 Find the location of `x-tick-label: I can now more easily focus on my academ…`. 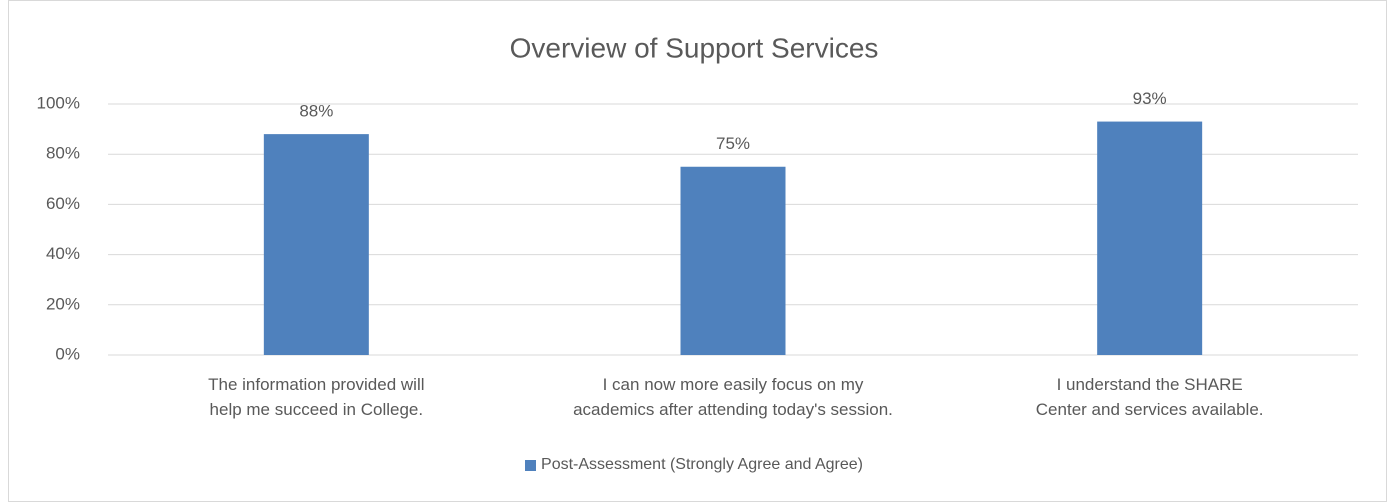

x-tick-label: I can now more easily focus on my academ… is located at coordinates (733, 397).